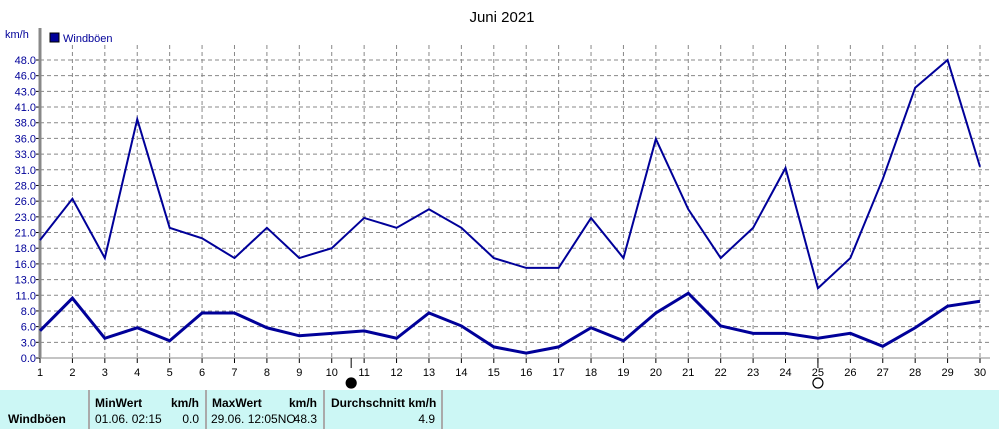  Describe the element at coordinates (202, 373) in the screenshot. I see `x-tick-label: 6` at that location.